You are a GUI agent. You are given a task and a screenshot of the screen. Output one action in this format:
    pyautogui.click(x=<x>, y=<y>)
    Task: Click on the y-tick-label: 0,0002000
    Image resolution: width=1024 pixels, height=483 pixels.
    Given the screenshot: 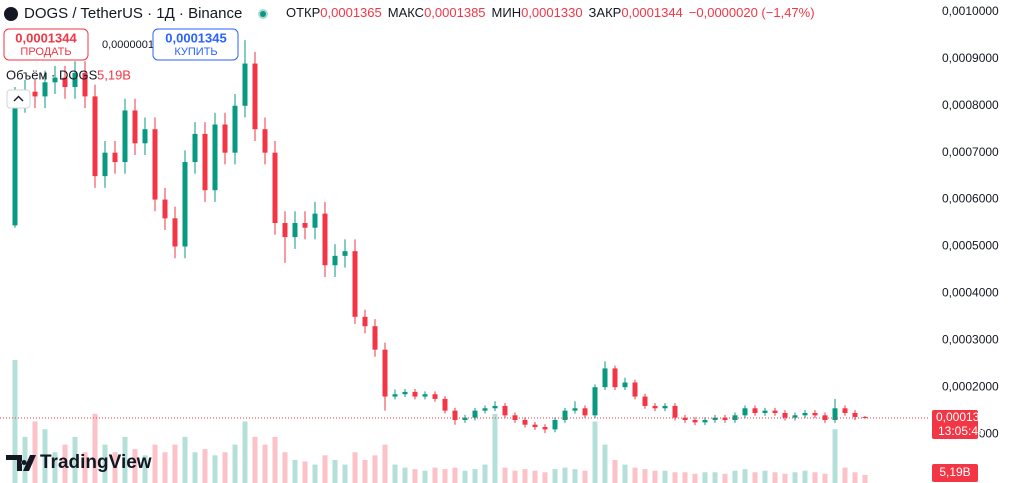 What is the action you would take?
    pyautogui.click(x=970, y=386)
    